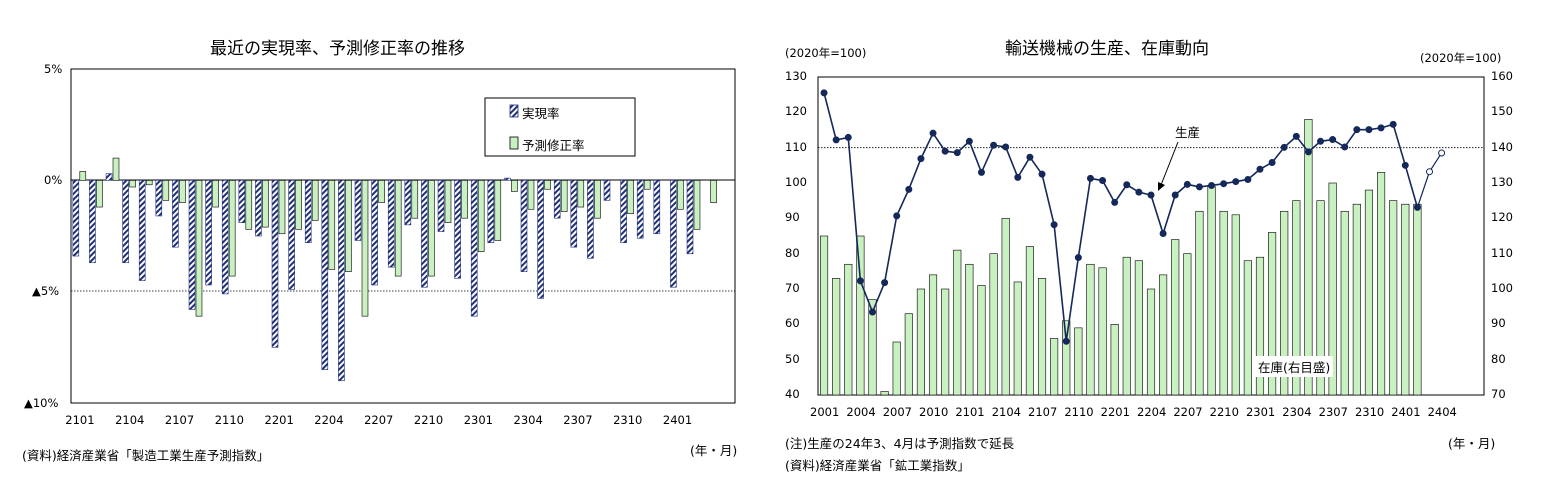 This screenshot has width=1544, height=499. Describe the element at coordinates (848, 137) in the screenshot. I see `production-point-2003` at that location.